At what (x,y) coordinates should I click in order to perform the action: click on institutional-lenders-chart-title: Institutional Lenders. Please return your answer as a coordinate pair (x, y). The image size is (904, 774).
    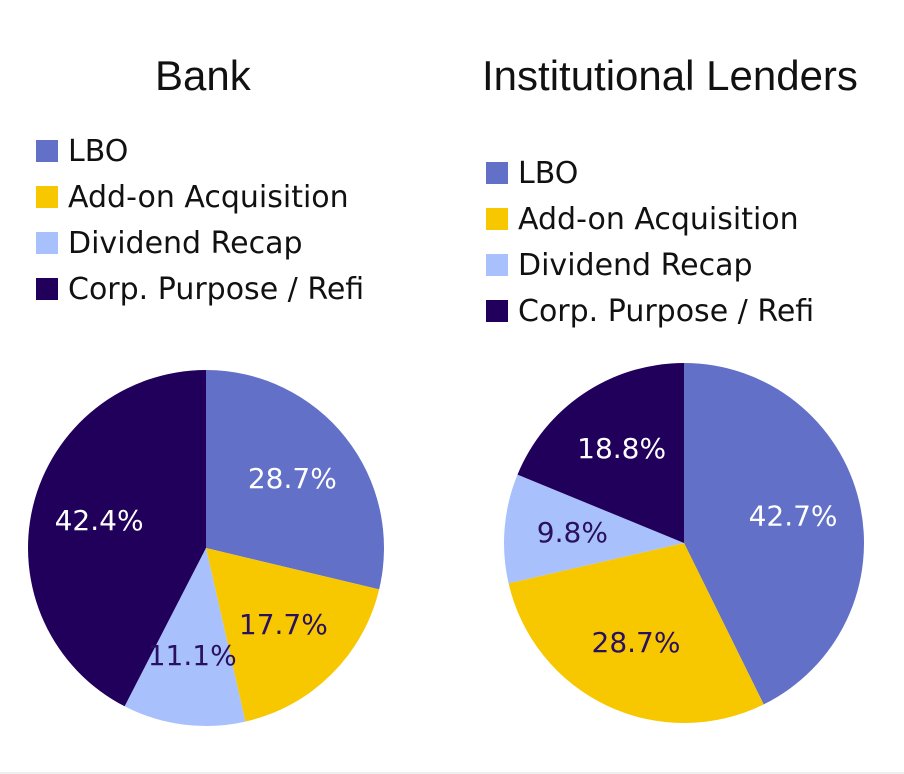
    Looking at the image, I should click on (670, 75).